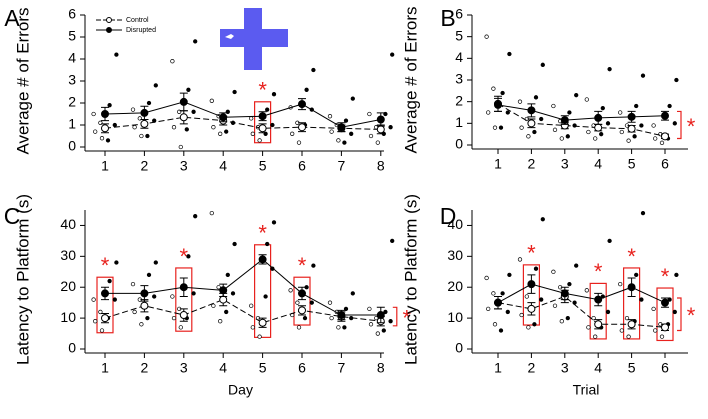 This screenshot has width=708, height=419. What do you see at coordinates (665, 368) in the screenshot?
I see `x-tick-label: 6` at bounding box center [665, 368].